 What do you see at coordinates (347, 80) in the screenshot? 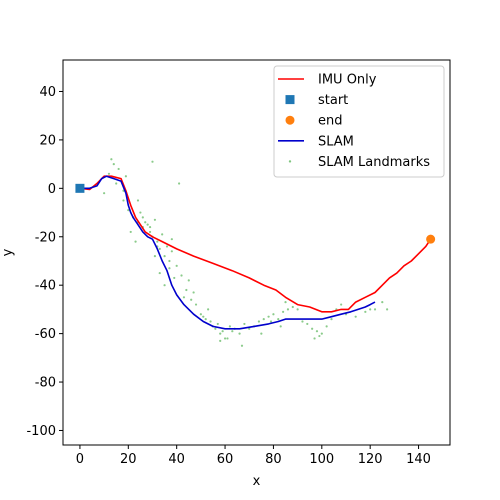
I see `legend-label: IMU Only` at bounding box center [347, 80].